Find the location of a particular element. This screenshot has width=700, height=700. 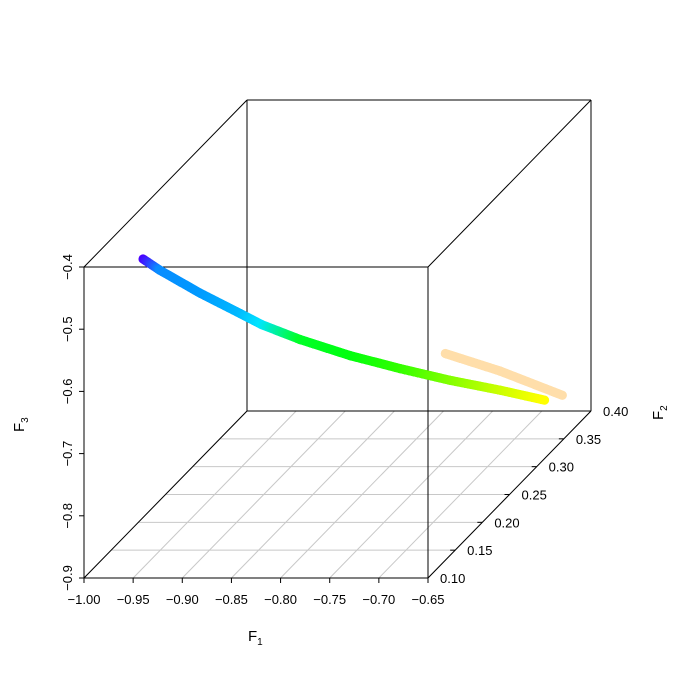

z-tick-label: −0.7 is located at coordinates (67, 454).